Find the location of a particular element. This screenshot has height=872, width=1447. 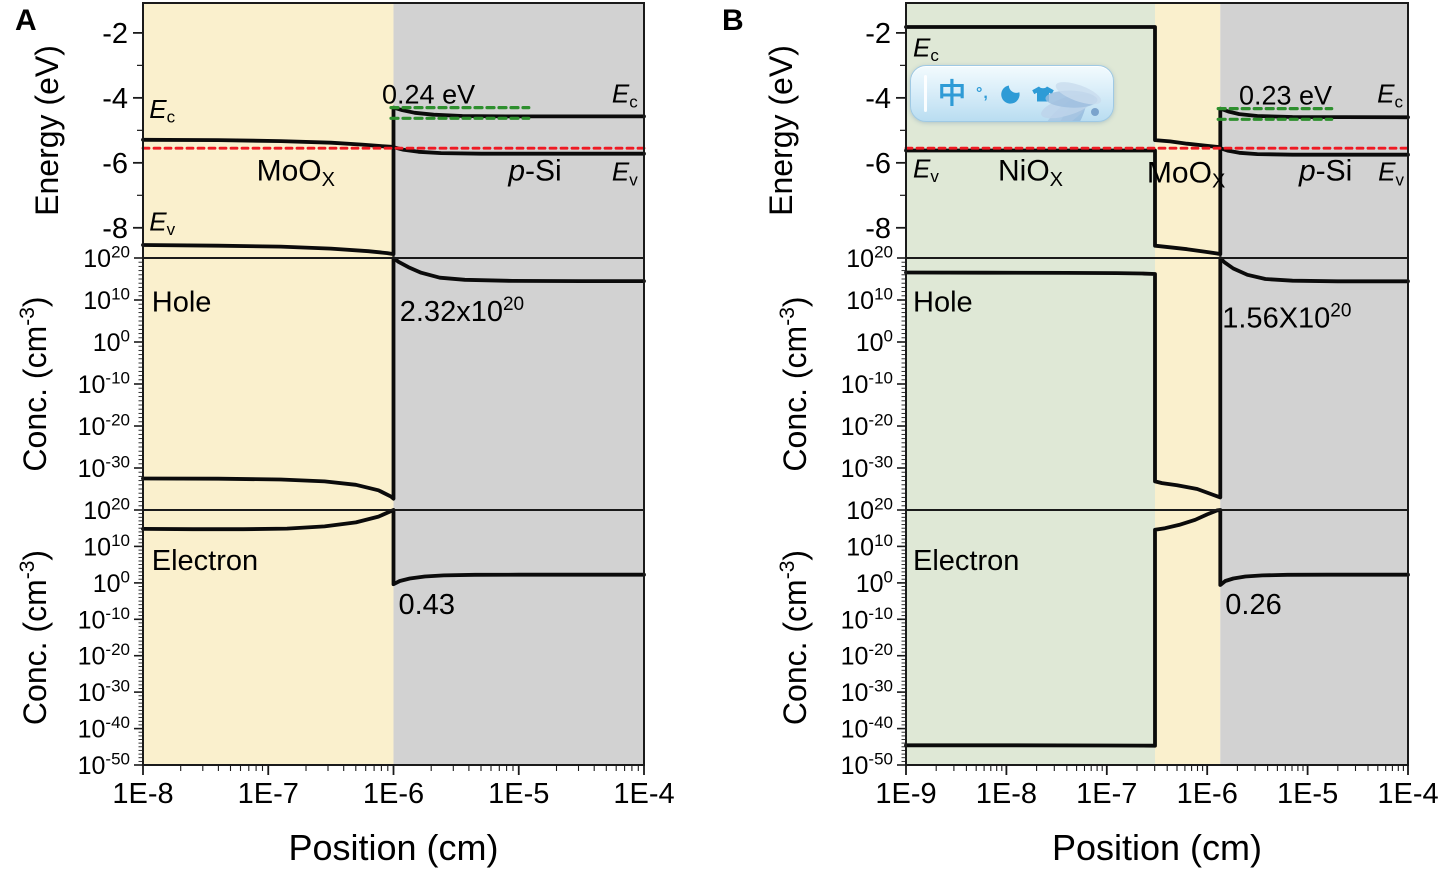

A-electron-xtick-1E-5: 1E-5 is located at coordinates (518, 794).